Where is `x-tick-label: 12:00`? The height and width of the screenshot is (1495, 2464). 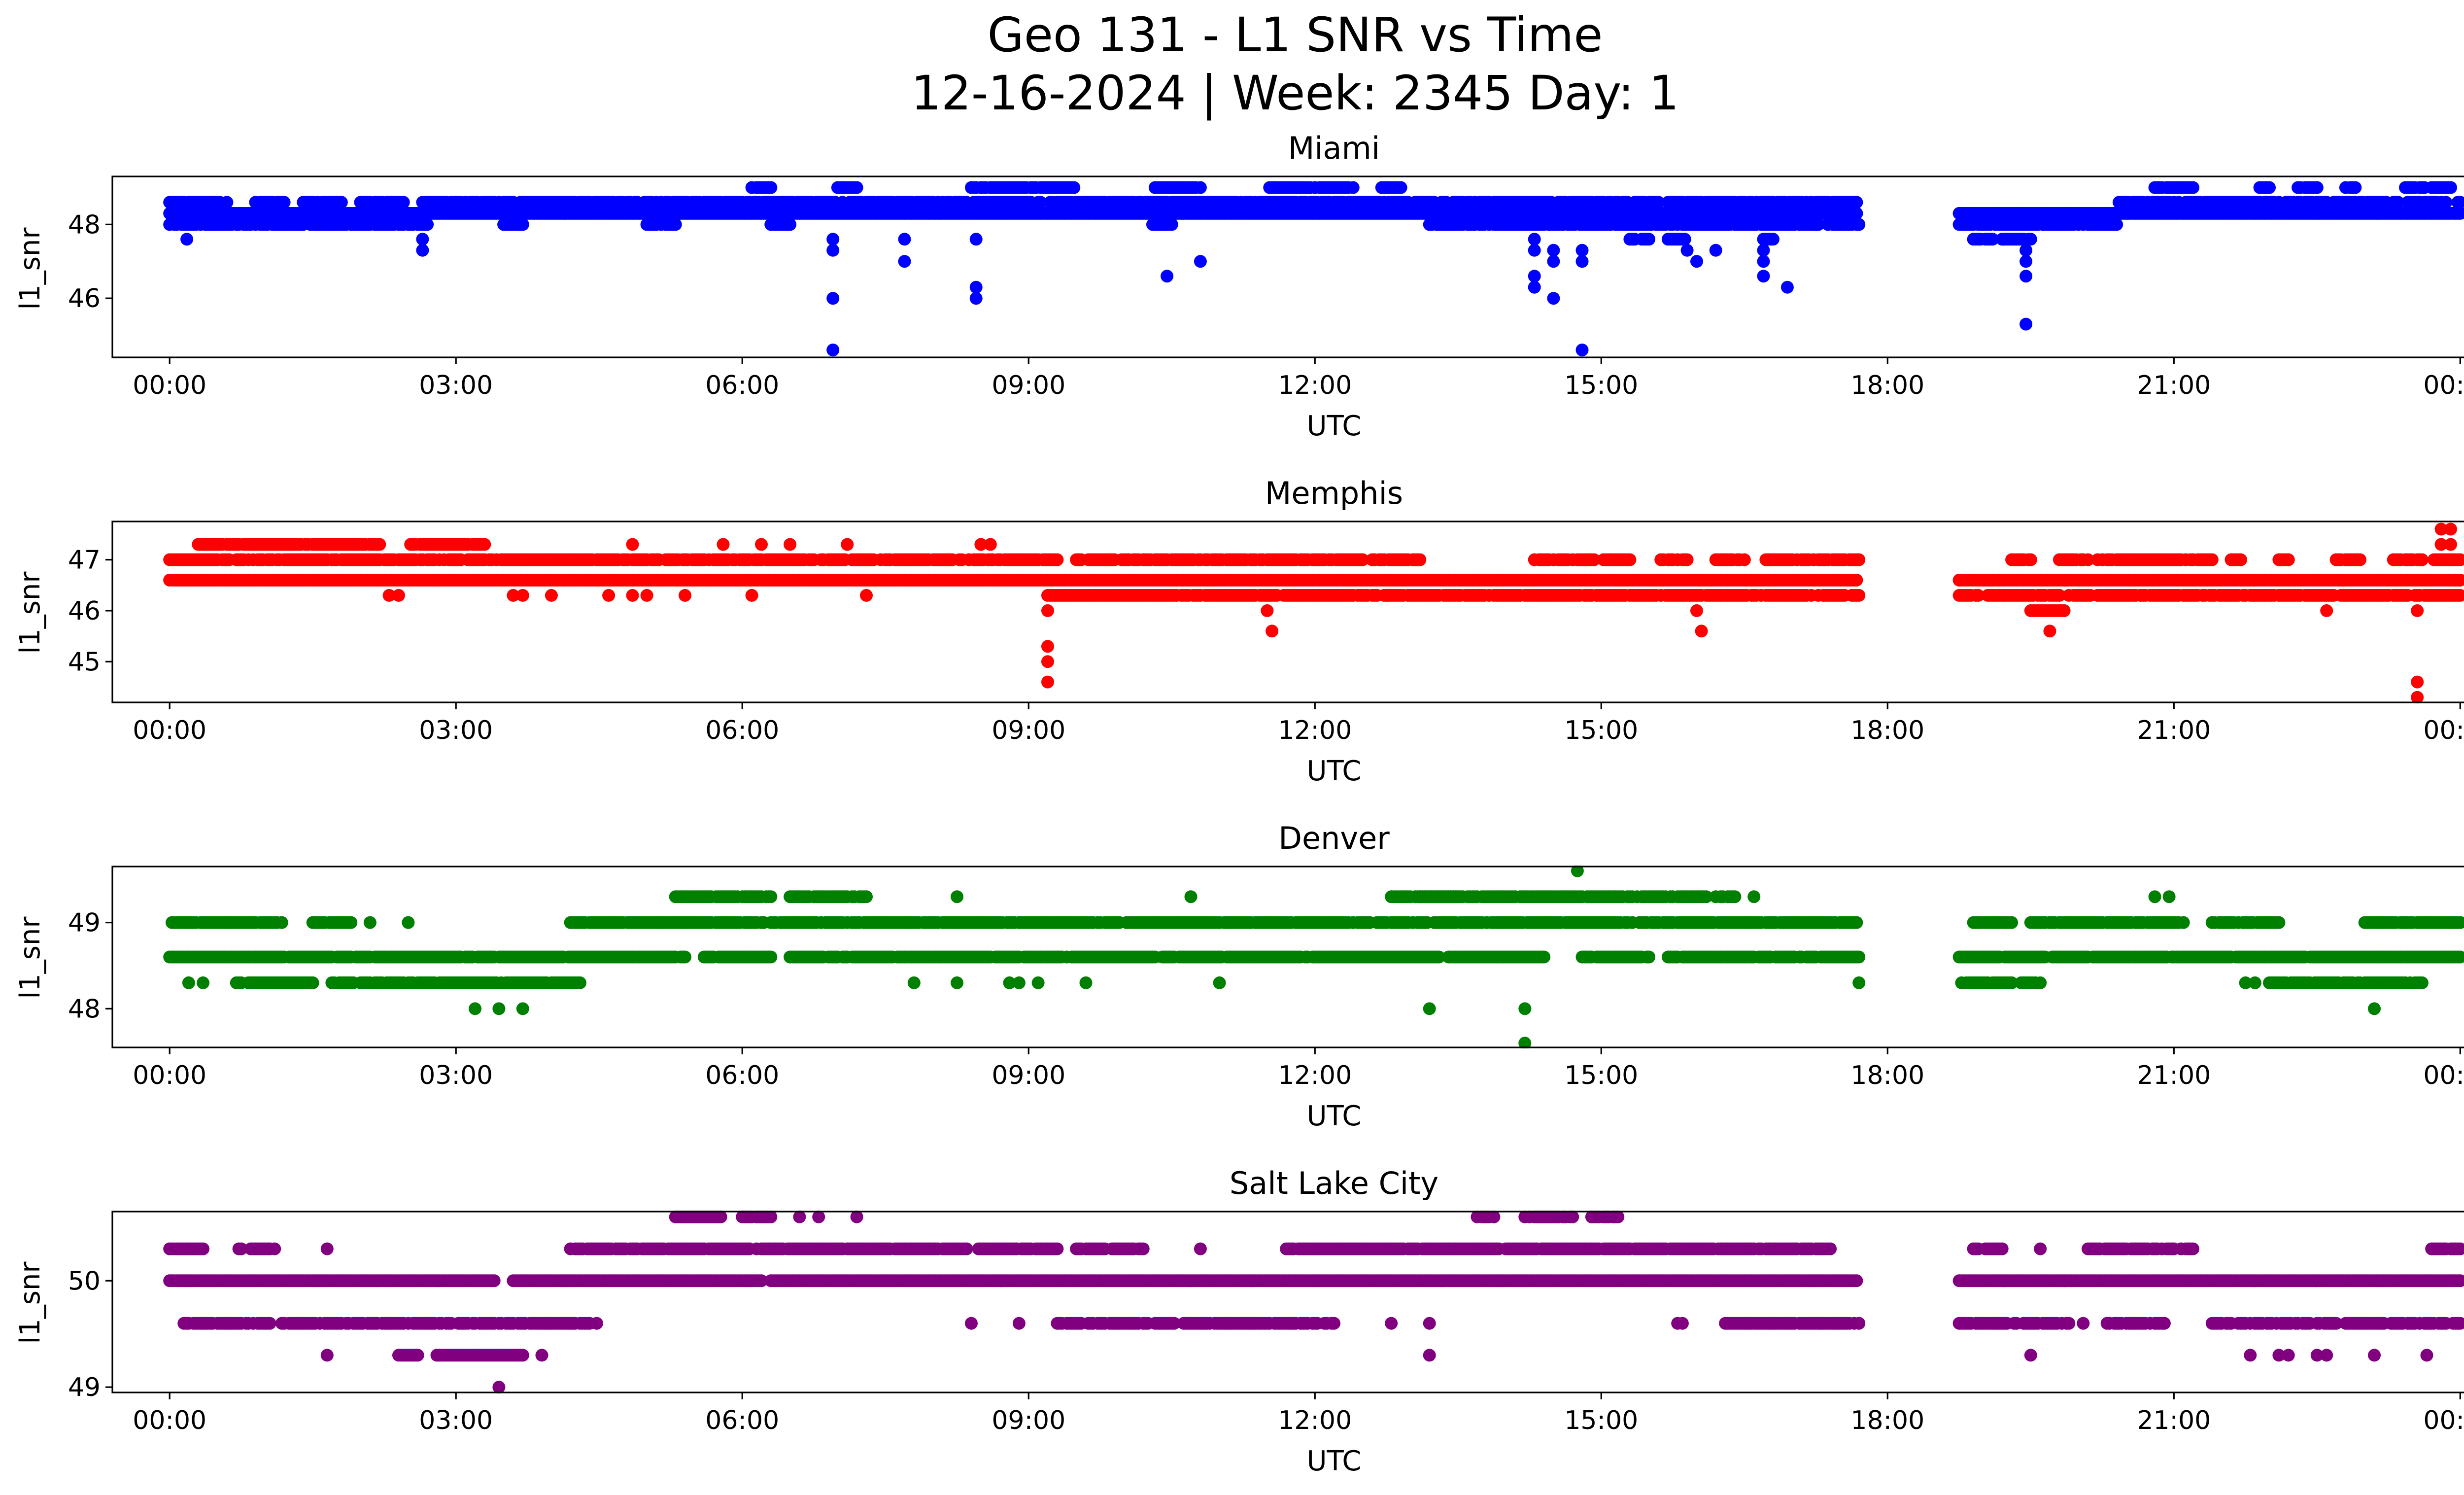
x-tick-label: 12:00 is located at coordinates (1315, 385).